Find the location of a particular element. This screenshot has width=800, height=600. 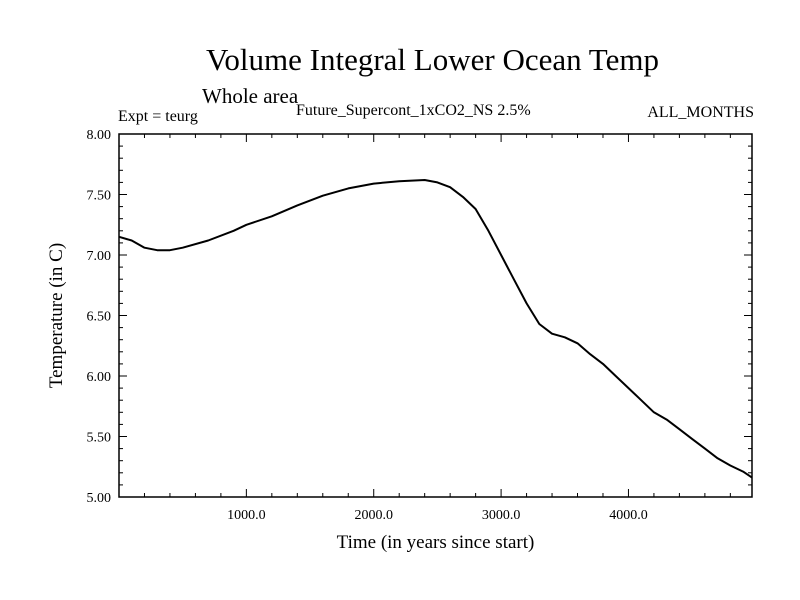

y-tick-label: 6.00 is located at coordinates (99, 377).